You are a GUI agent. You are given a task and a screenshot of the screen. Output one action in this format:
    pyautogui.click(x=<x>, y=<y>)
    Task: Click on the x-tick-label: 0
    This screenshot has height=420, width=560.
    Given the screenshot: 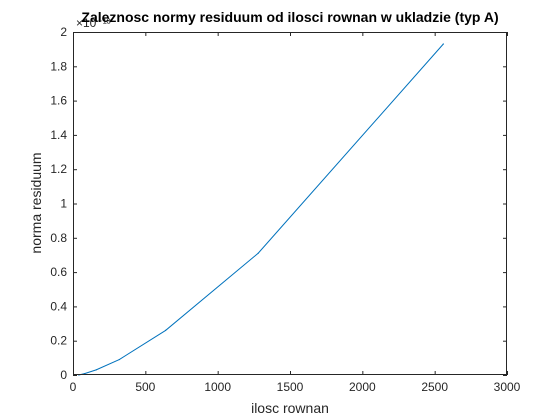 What is the action you would take?
    pyautogui.click(x=73, y=387)
    